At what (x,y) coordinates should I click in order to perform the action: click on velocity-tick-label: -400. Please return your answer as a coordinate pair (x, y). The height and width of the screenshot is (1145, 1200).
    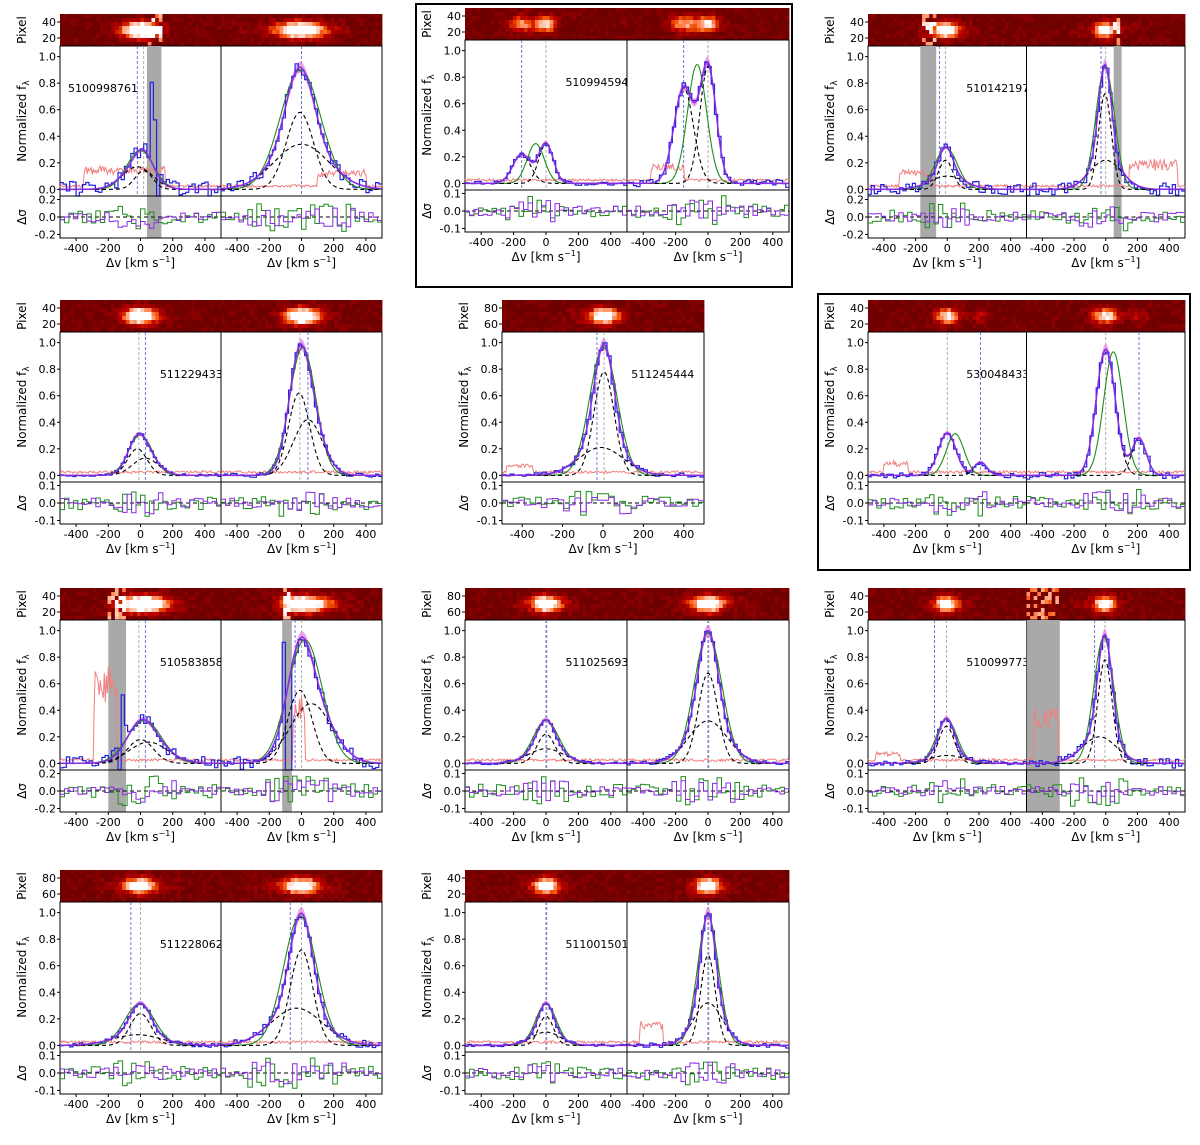
    Looking at the image, I should click on (237, 534).